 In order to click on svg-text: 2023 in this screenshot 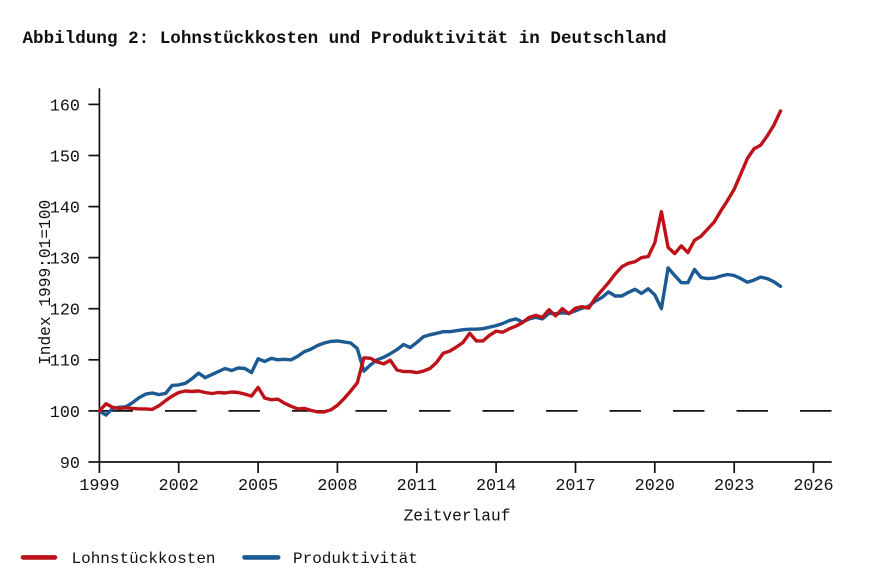, I will do `click(734, 486)`.